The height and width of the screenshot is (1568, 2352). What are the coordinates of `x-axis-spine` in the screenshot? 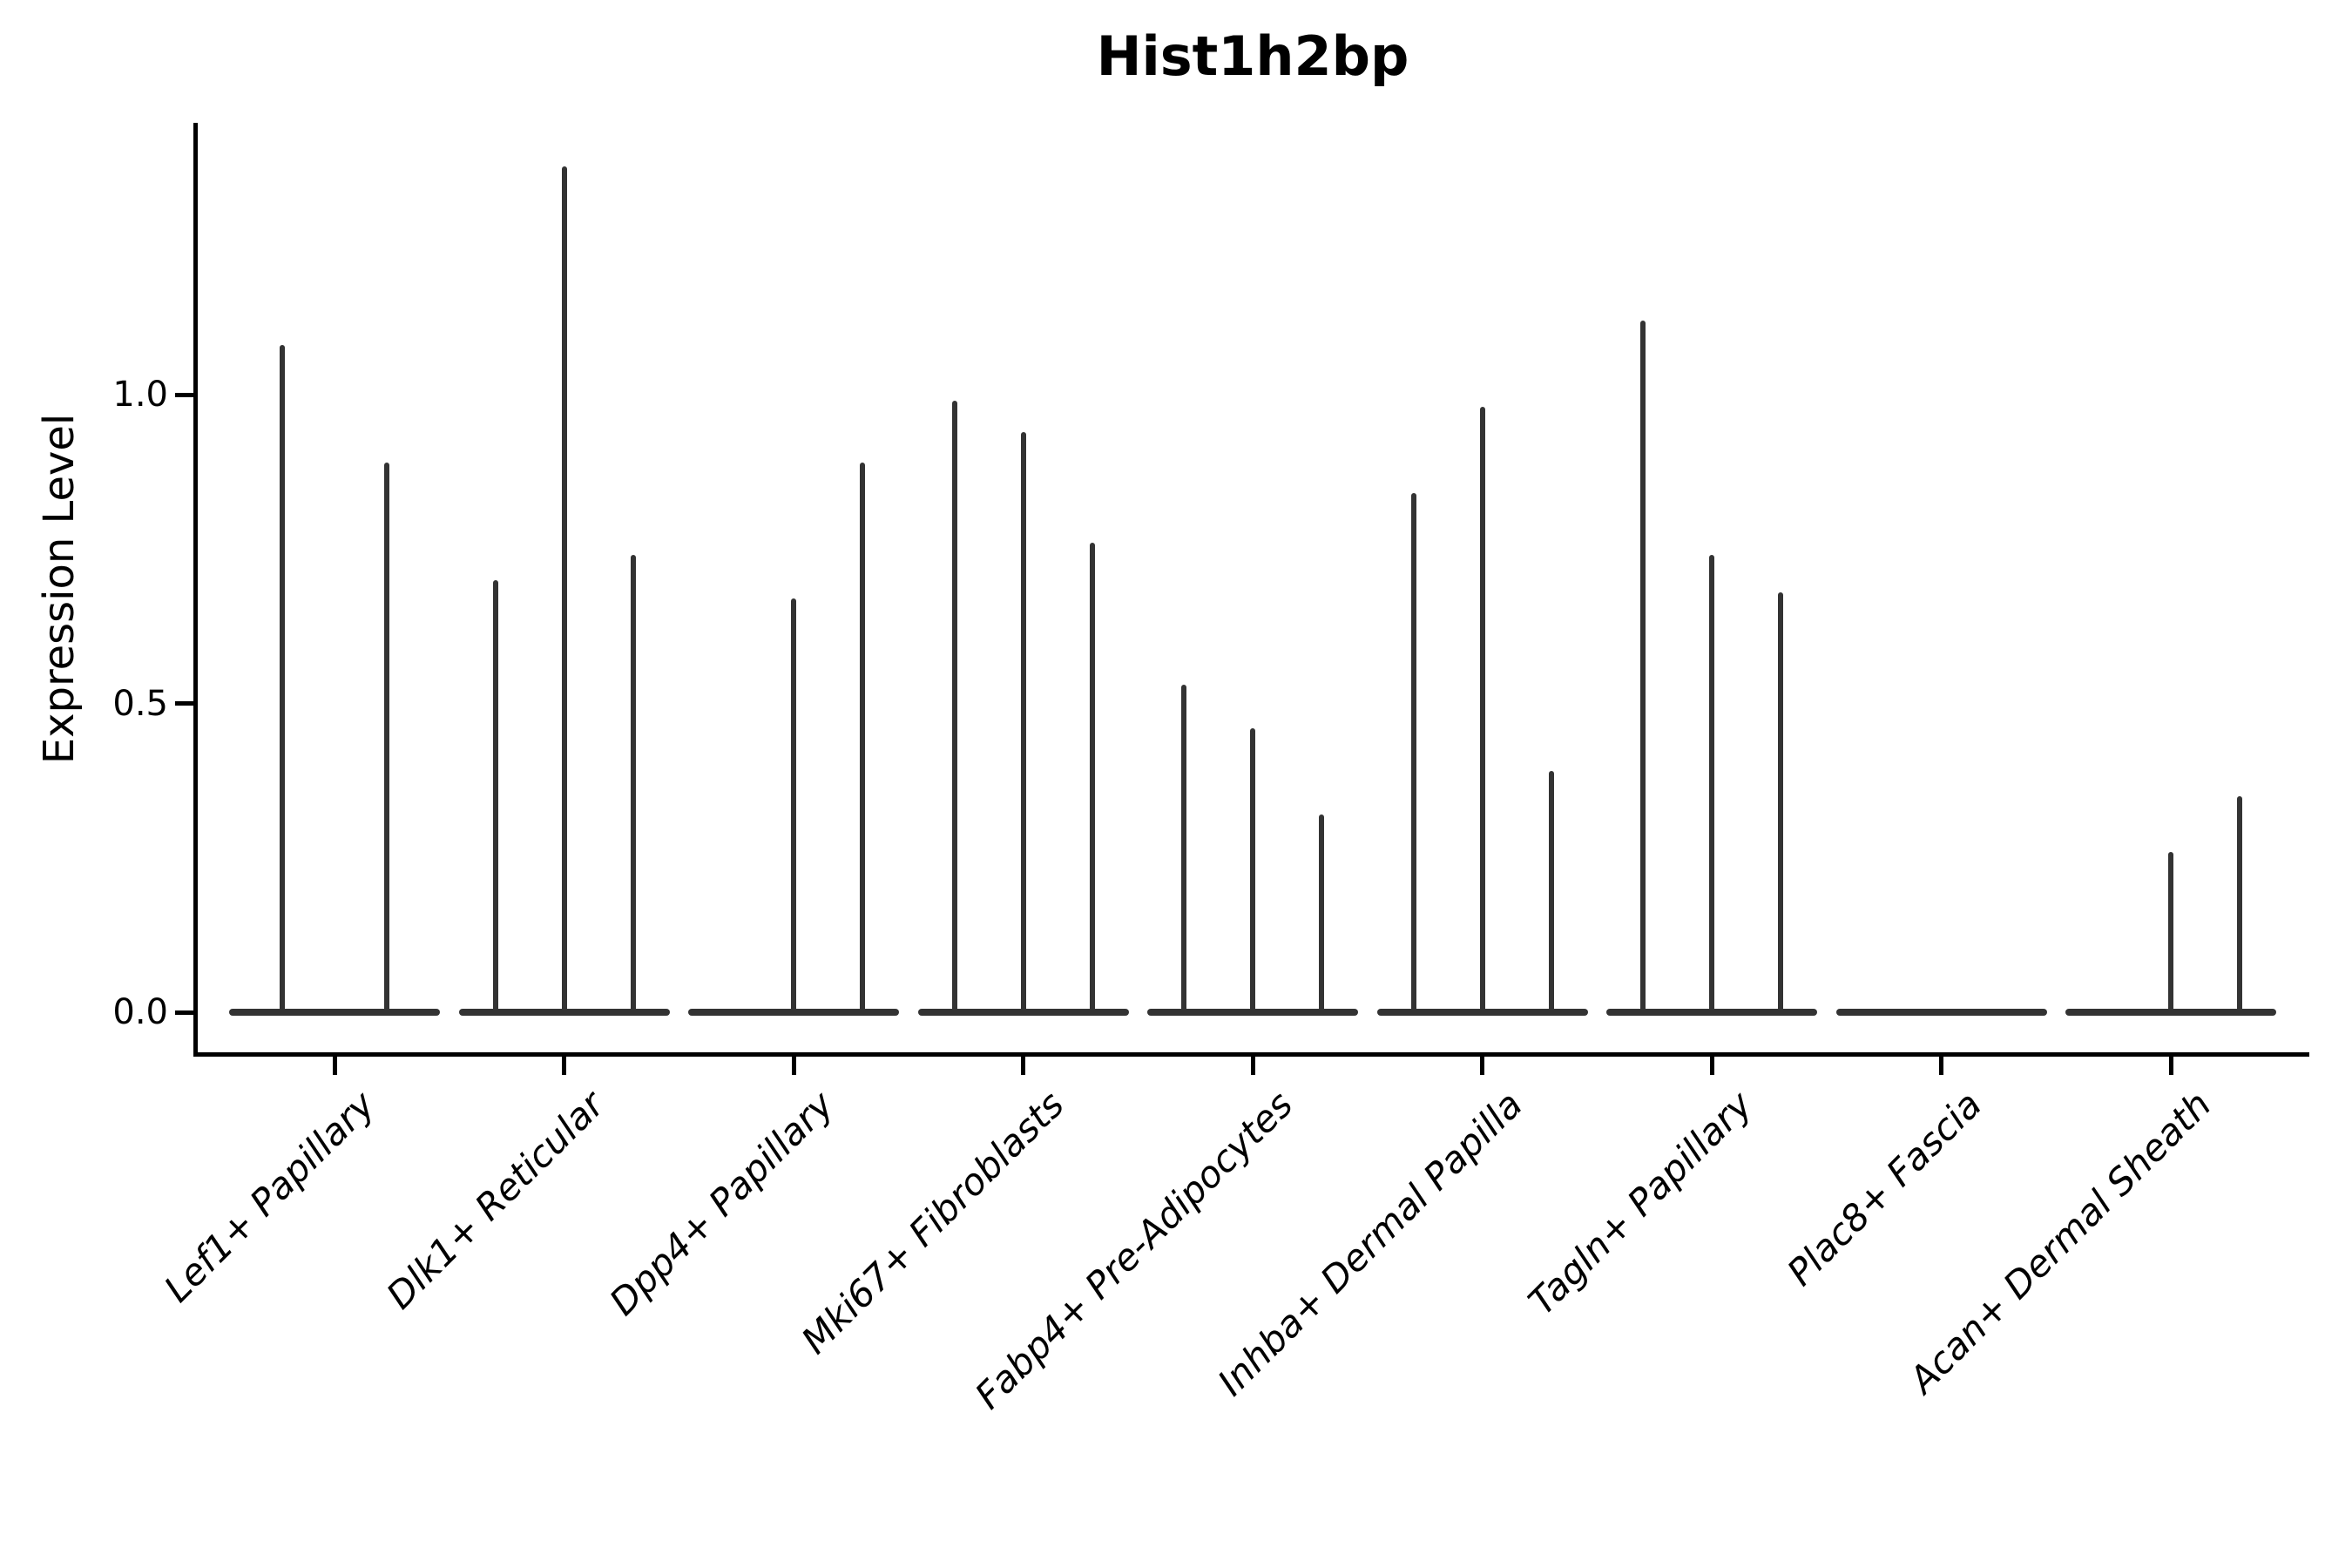 It's located at (1251, 1054).